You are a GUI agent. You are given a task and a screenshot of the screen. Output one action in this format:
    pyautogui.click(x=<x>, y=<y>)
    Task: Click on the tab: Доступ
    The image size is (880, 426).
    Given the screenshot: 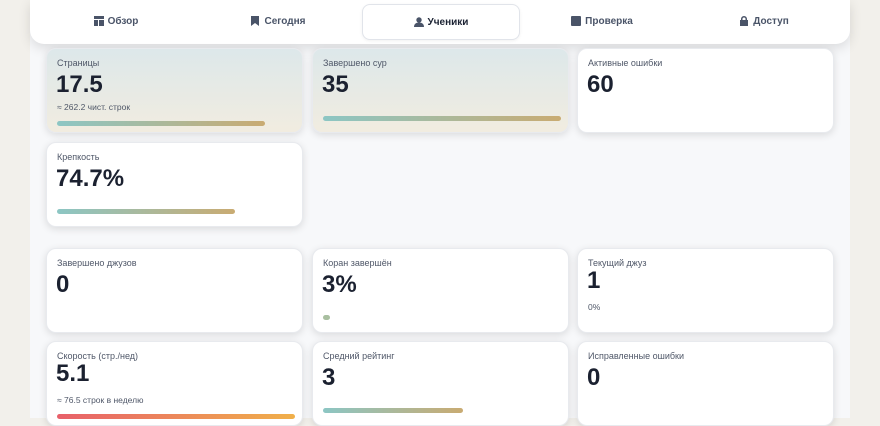 What is the action you would take?
    pyautogui.click(x=764, y=21)
    